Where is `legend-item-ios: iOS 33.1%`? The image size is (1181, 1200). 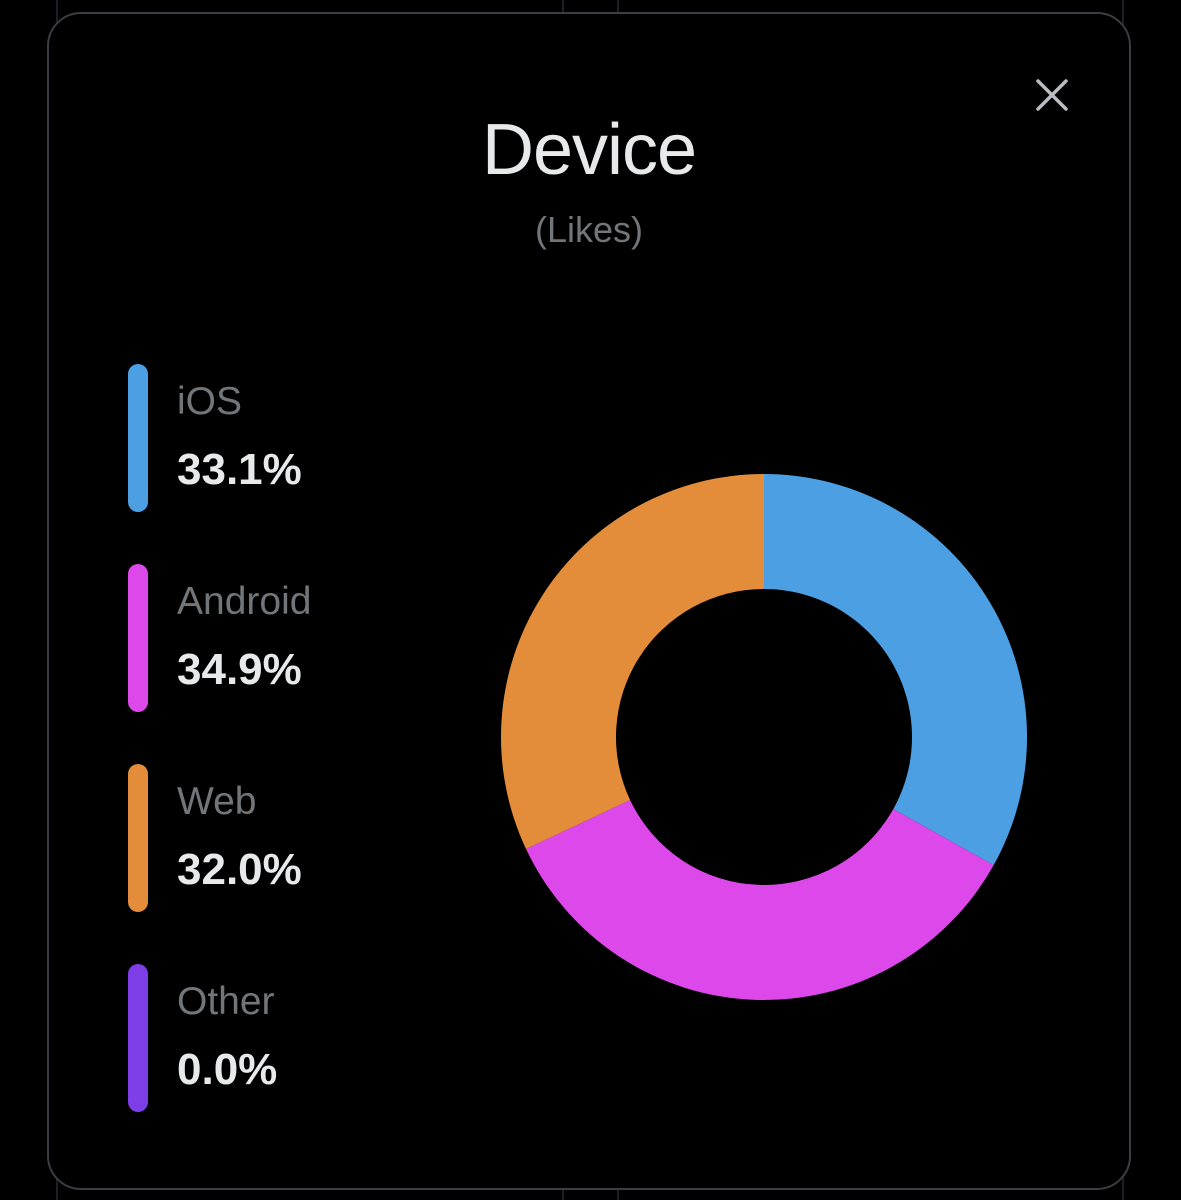
legend-item-ios: iOS 33.1% is located at coordinates (288, 438).